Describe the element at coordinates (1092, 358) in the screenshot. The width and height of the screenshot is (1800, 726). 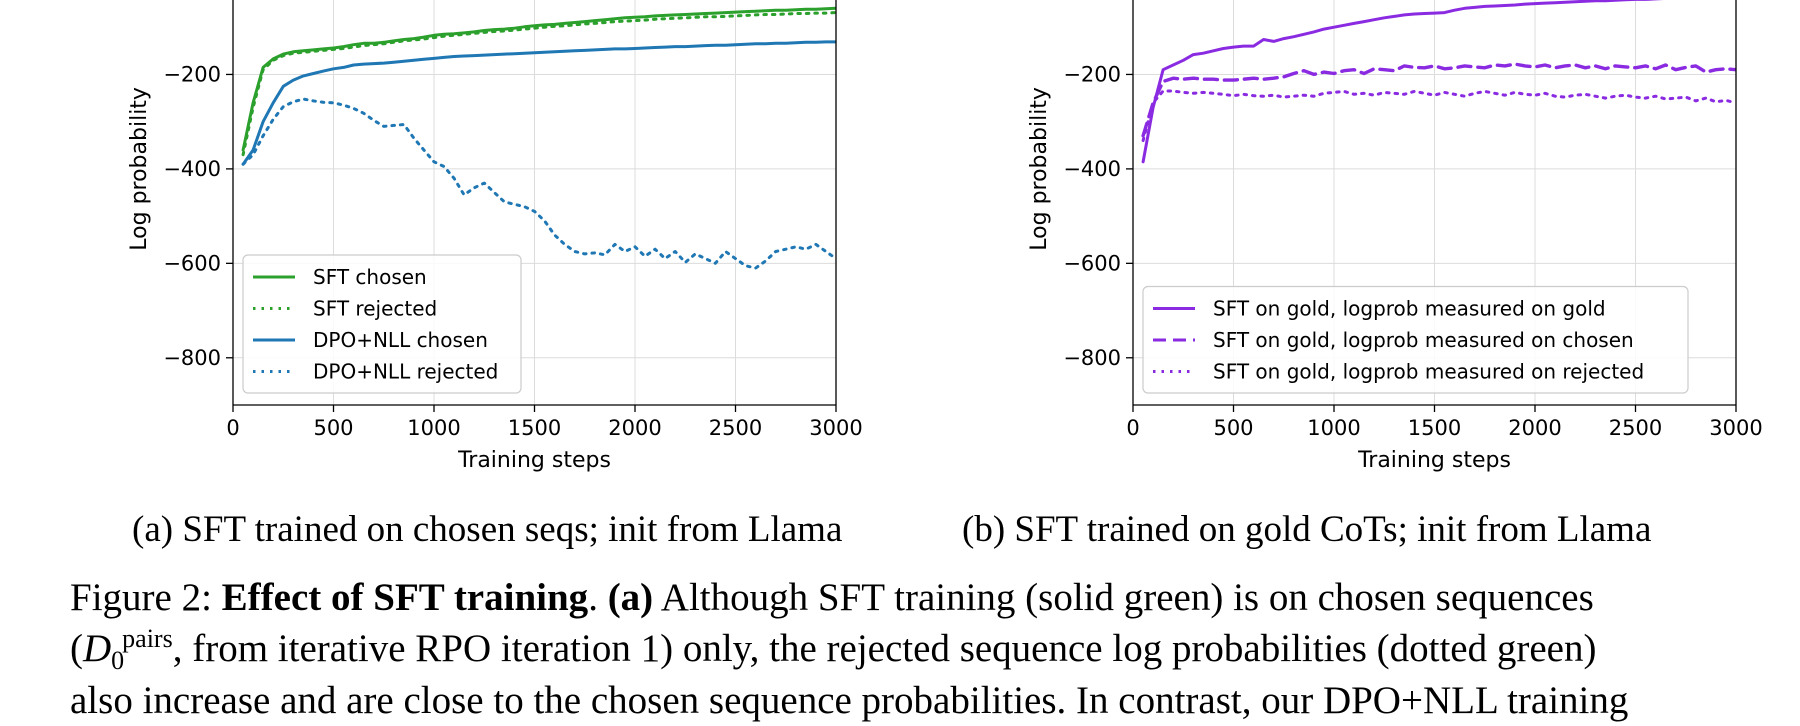
I see `chart-b-y-tick-label: −800` at that location.